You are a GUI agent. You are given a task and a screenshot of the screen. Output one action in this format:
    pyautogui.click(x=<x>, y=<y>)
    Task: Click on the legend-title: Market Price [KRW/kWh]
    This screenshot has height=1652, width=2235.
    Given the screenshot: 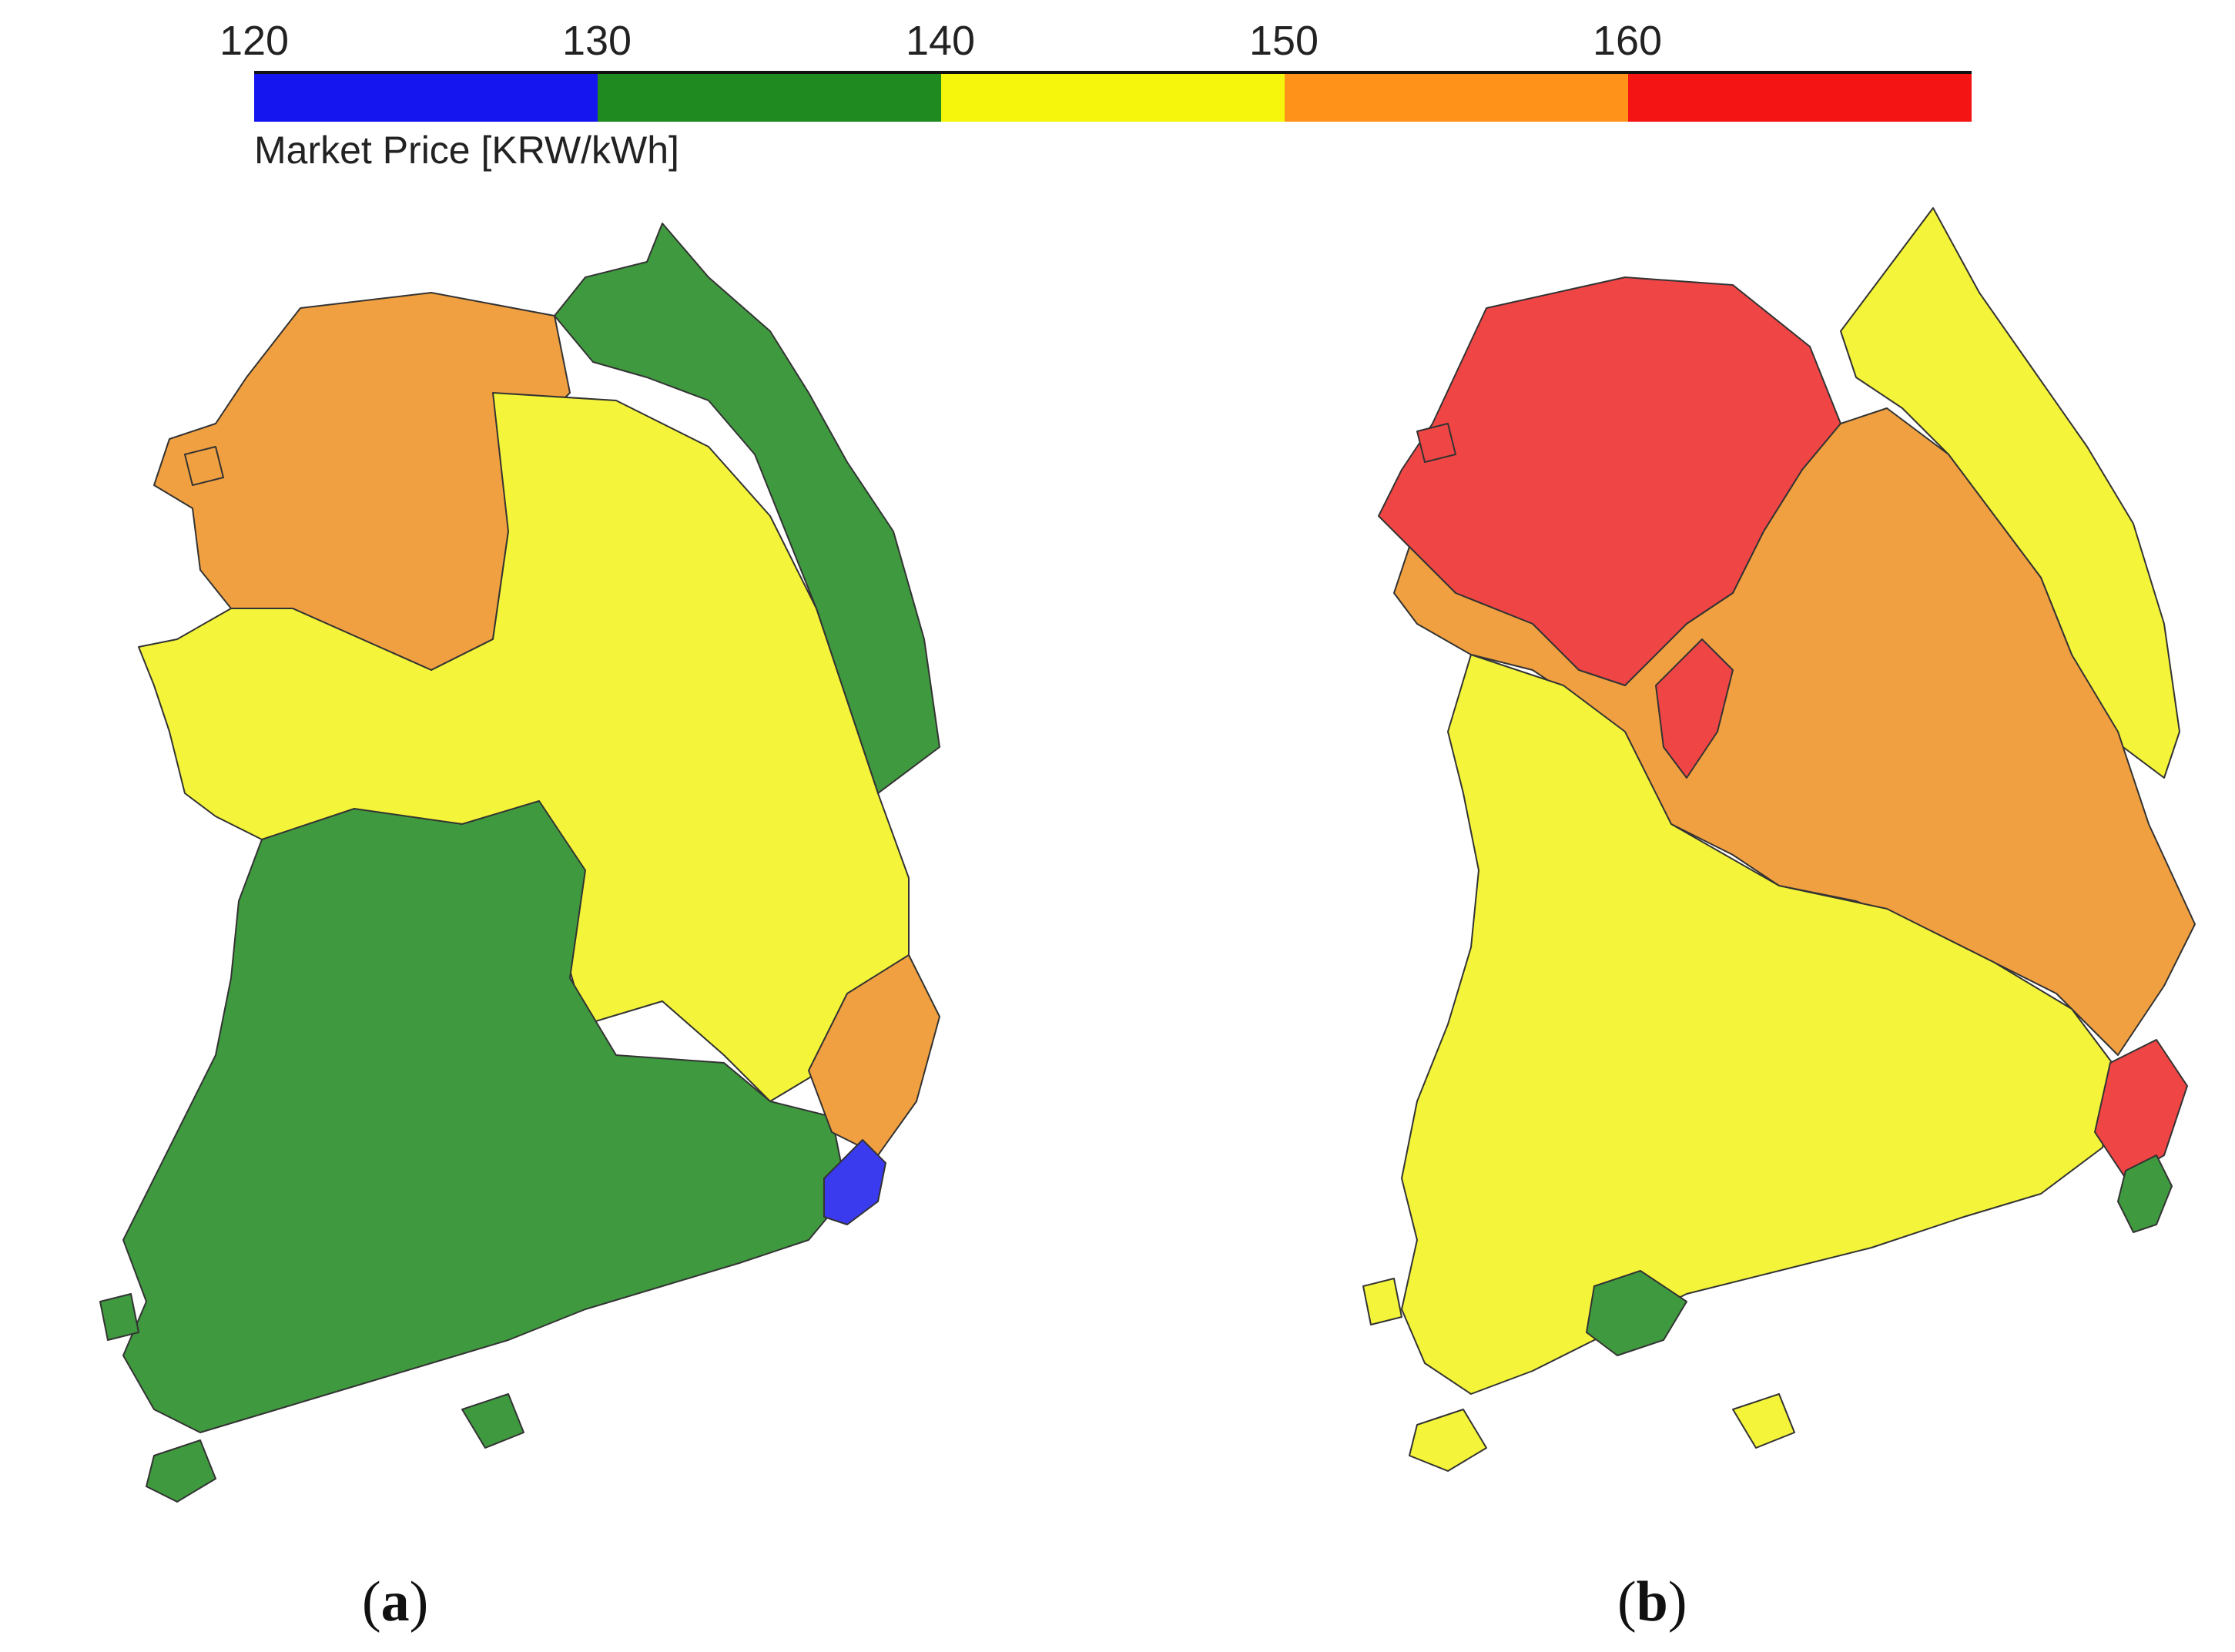 What is the action you would take?
    pyautogui.click(x=467, y=150)
    